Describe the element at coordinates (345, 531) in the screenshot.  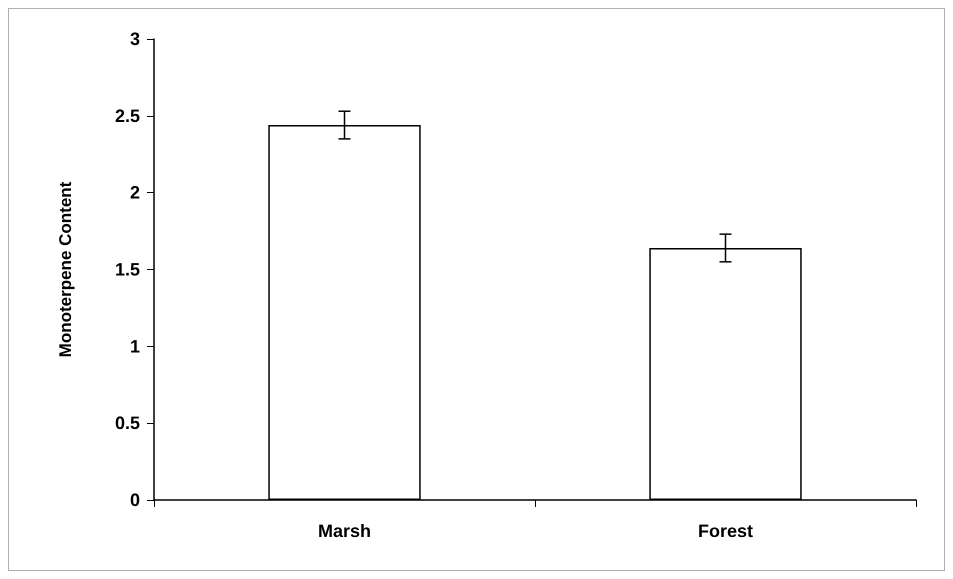
I see `x-tick-label: Marsh` at that location.